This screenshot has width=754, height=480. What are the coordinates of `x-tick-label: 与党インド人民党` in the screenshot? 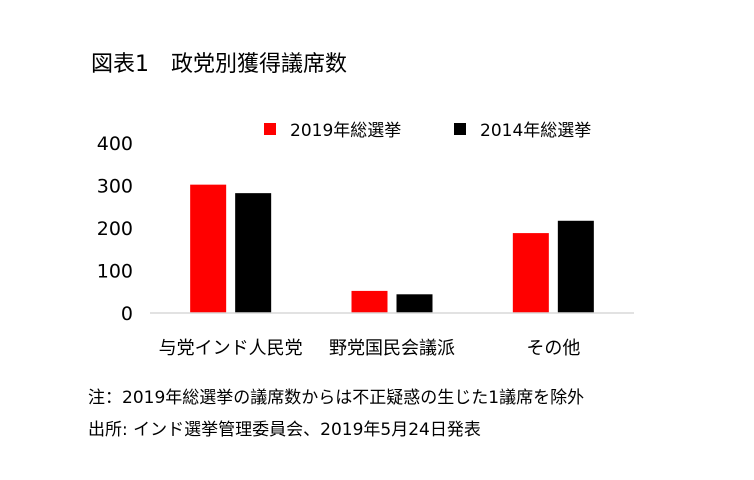 It's located at (231, 348).